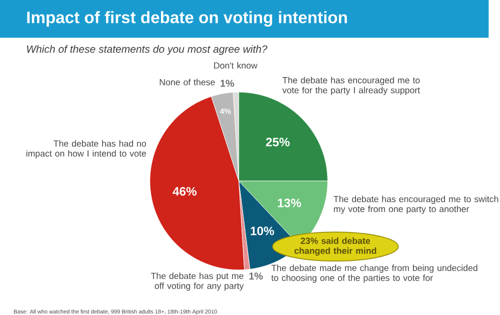  I want to click on data-label: 46%, so click(184, 191).